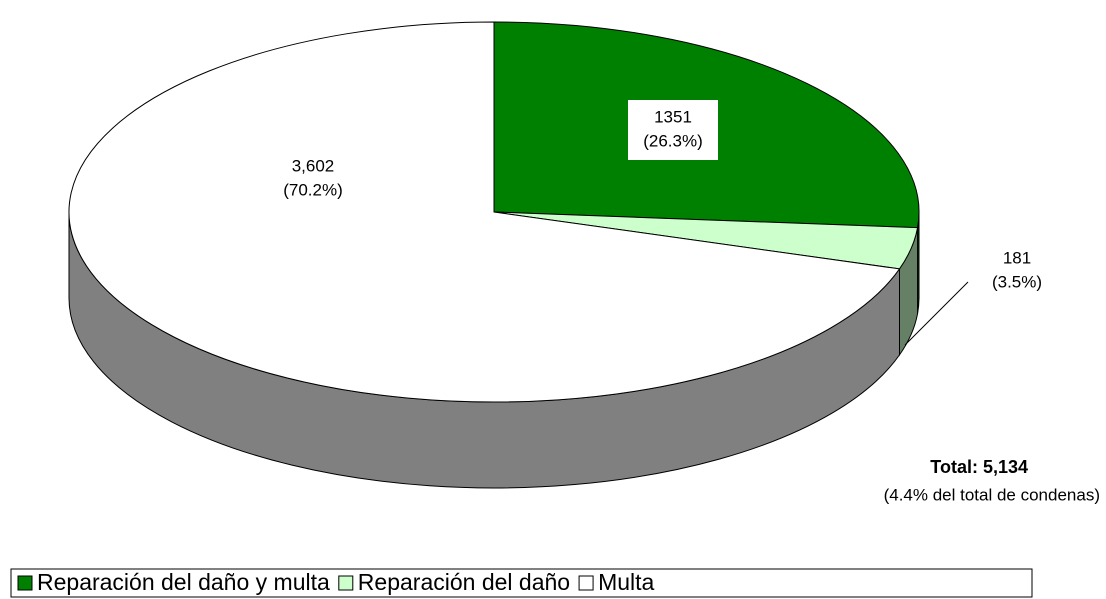 The image size is (1106, 599). Describe the element at coordinates (626, 582) in the screenshot. I see `legend-text: Multa` at that location.